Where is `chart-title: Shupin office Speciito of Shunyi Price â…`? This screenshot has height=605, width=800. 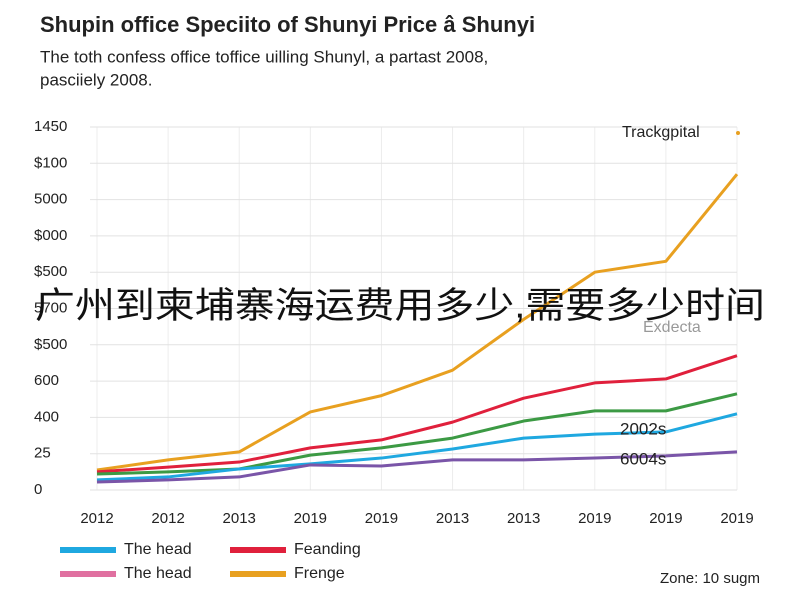
chart-title: Shupin office Speciito of Shunyi Price â… is located at coordinates (287, 24).